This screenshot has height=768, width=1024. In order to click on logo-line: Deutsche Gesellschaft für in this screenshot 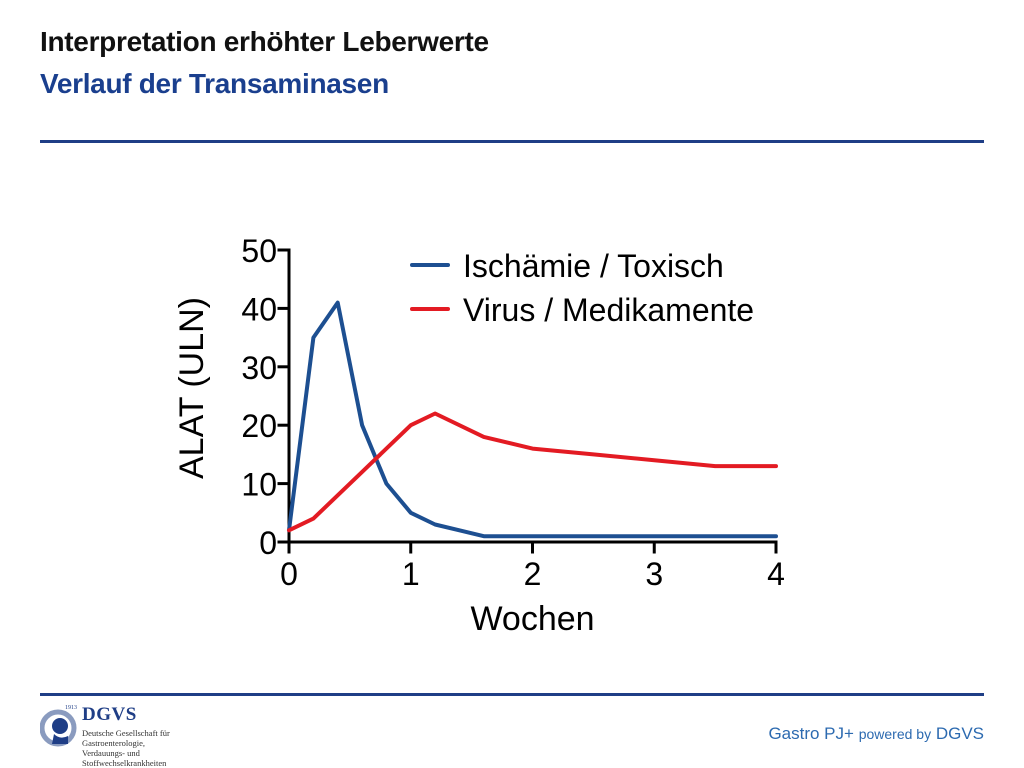, I will do `click(126, 733)`.